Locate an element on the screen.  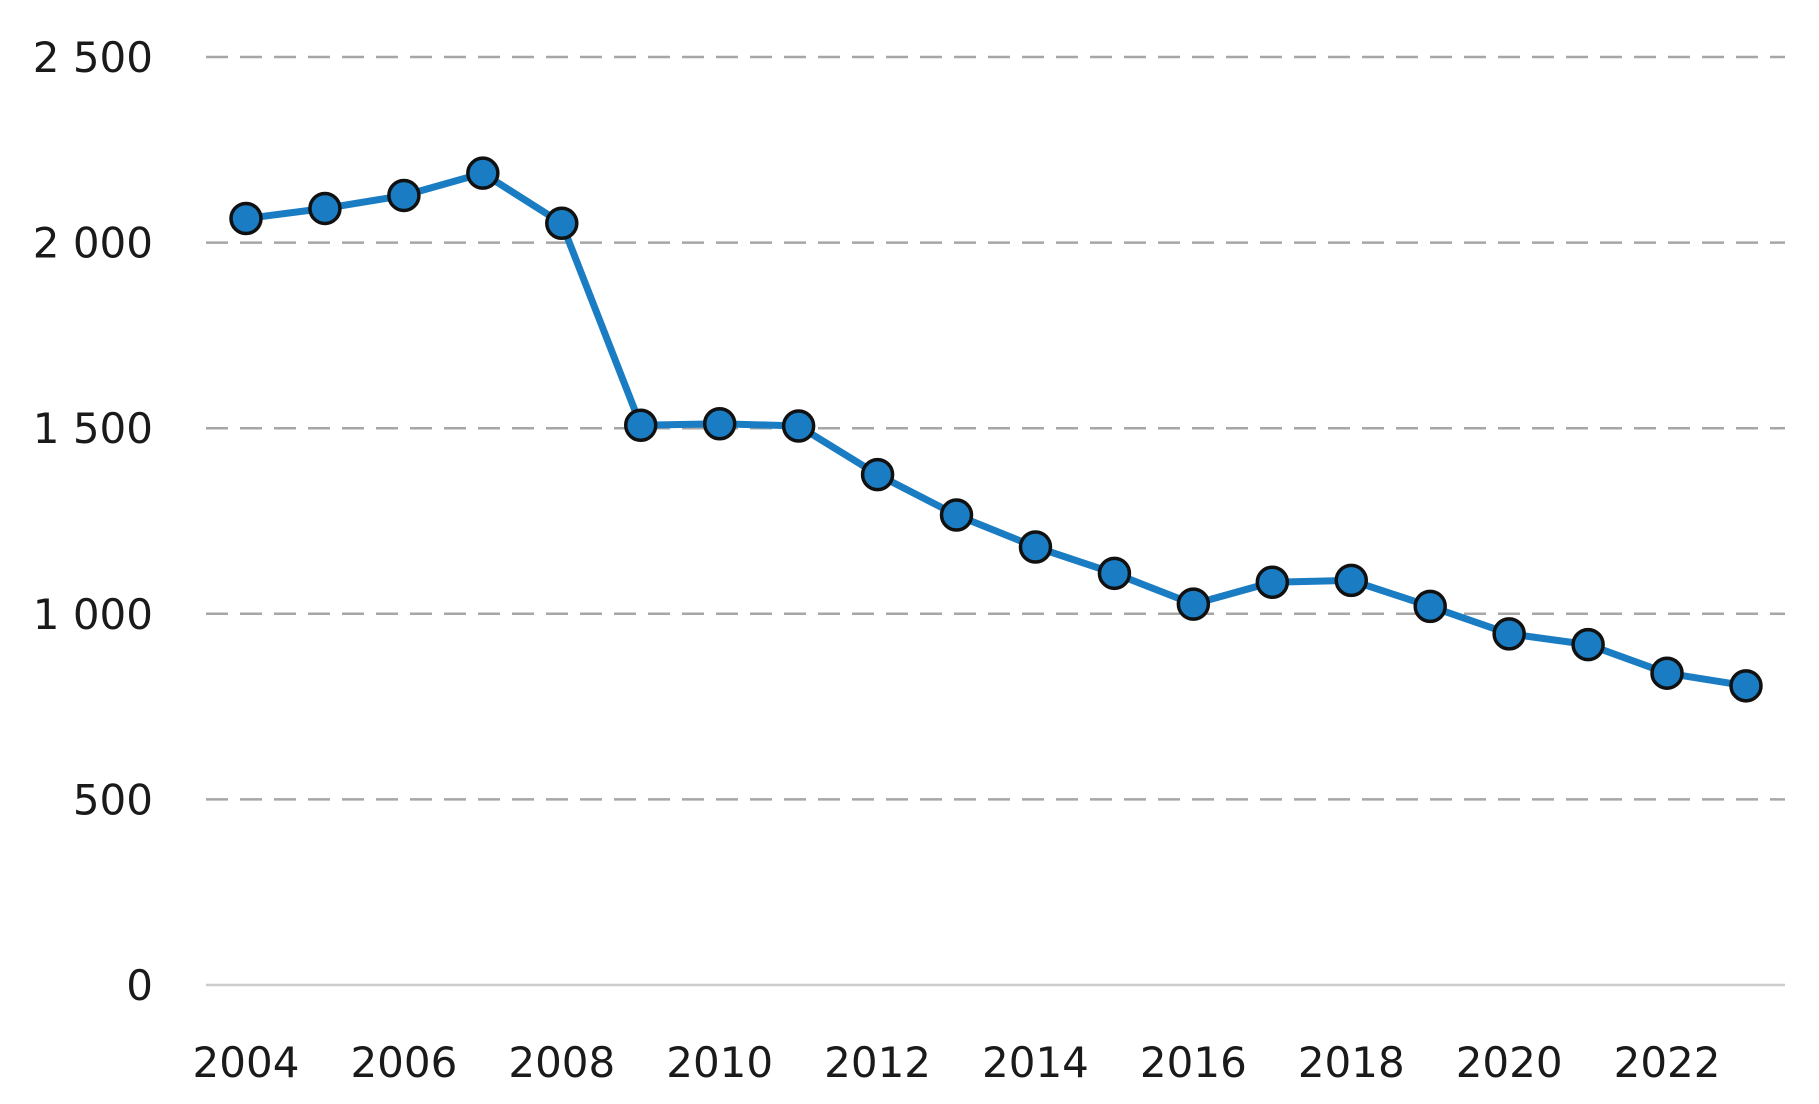
data-point-2012 is located at coordinates (877, 474).